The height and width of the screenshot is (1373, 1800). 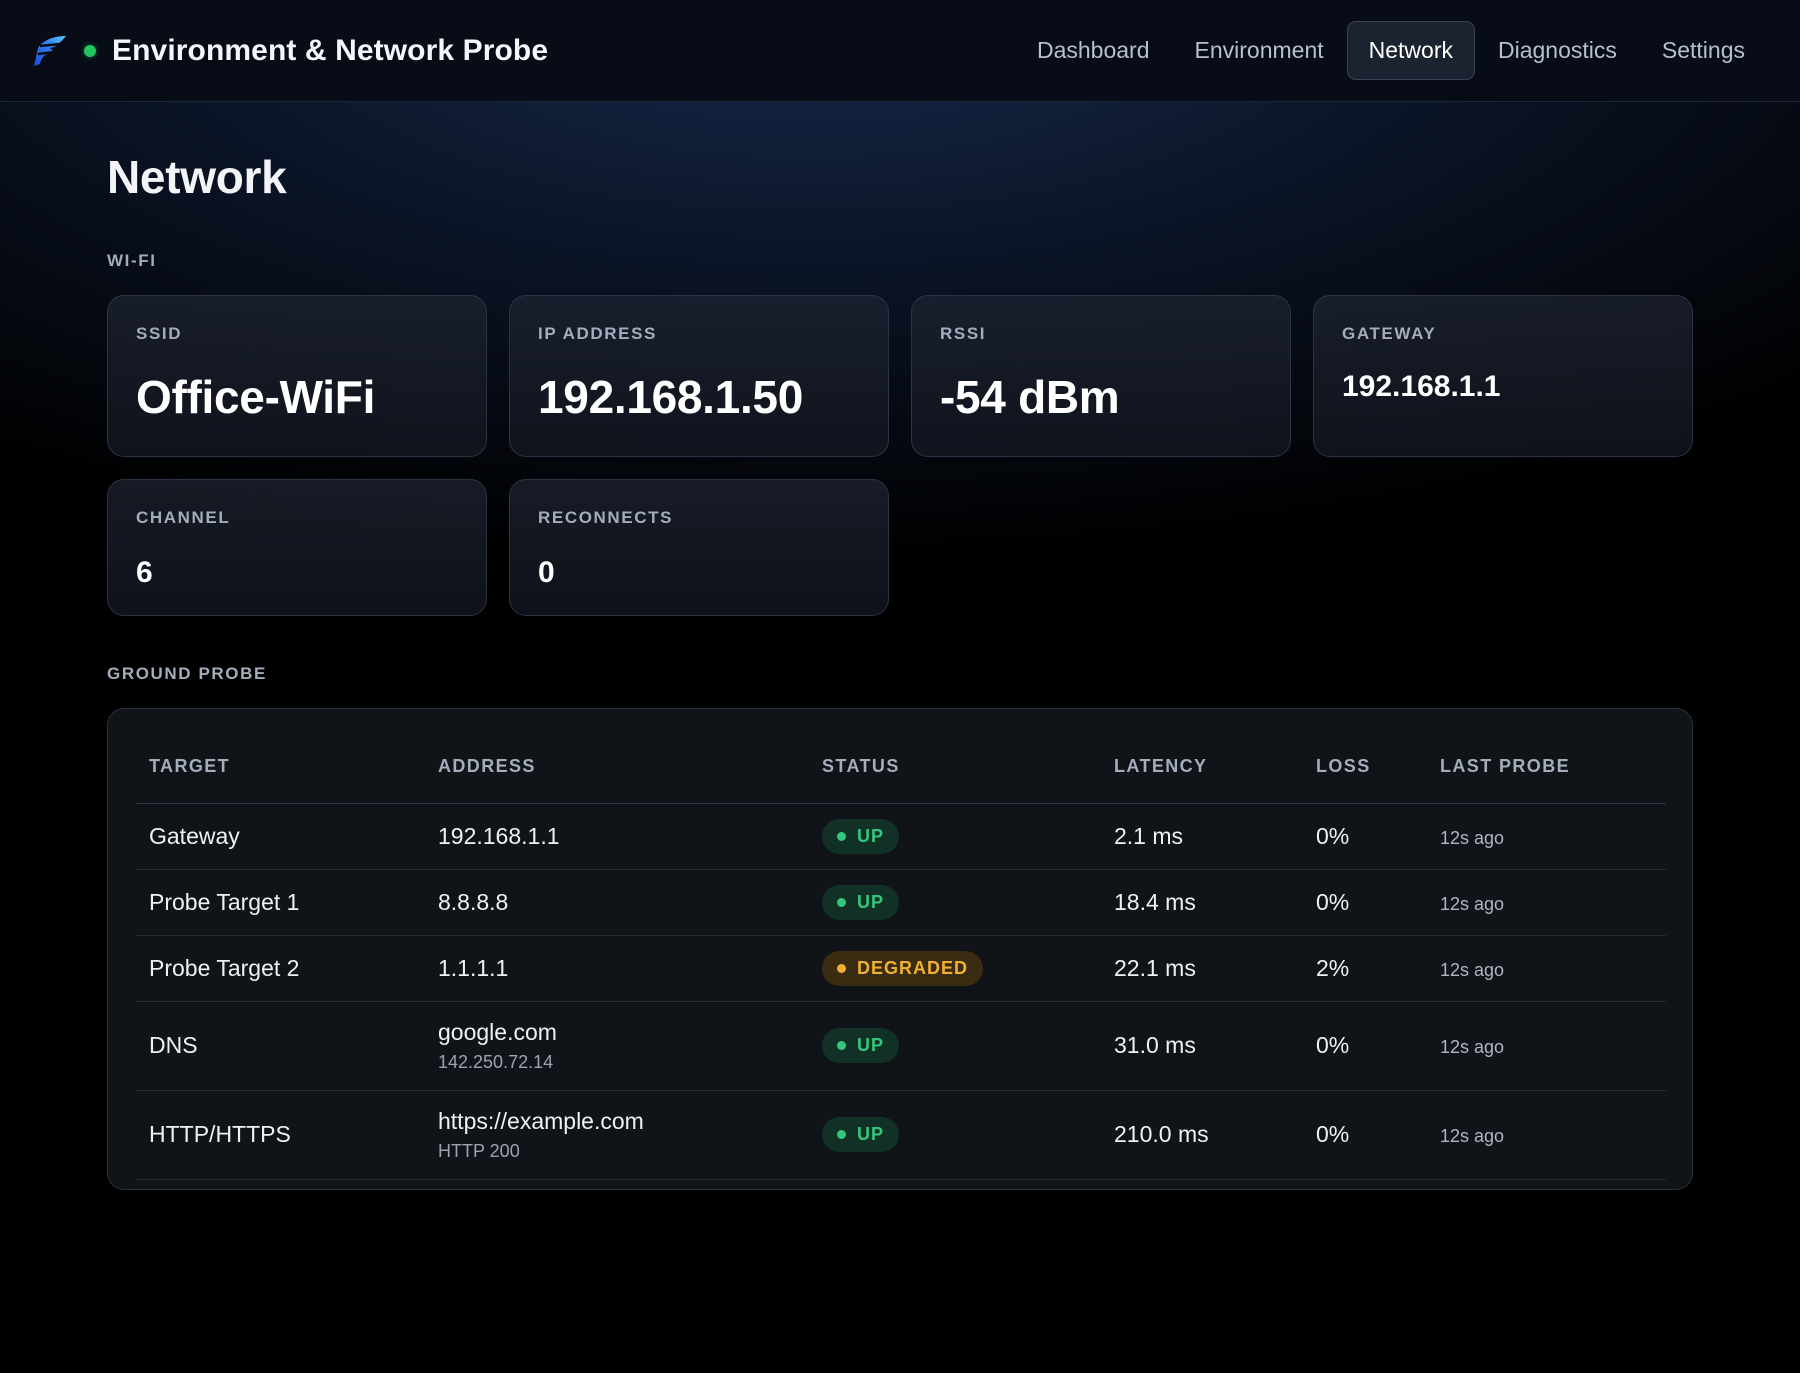 I want to click on latency-cell: 31.0 ms, so click(x=1202, y=1046).